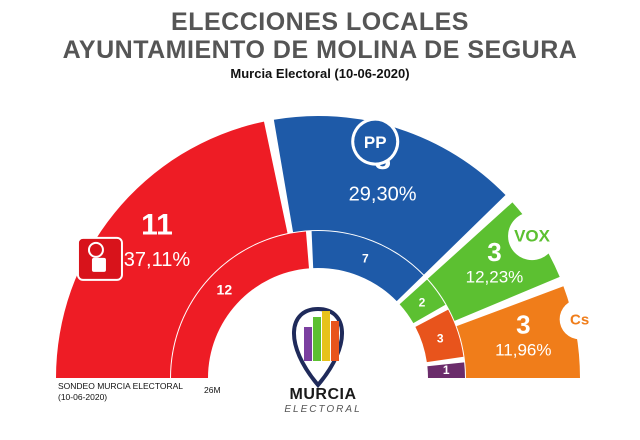  I want to click on pp-logo-disc, so click(375, 141).